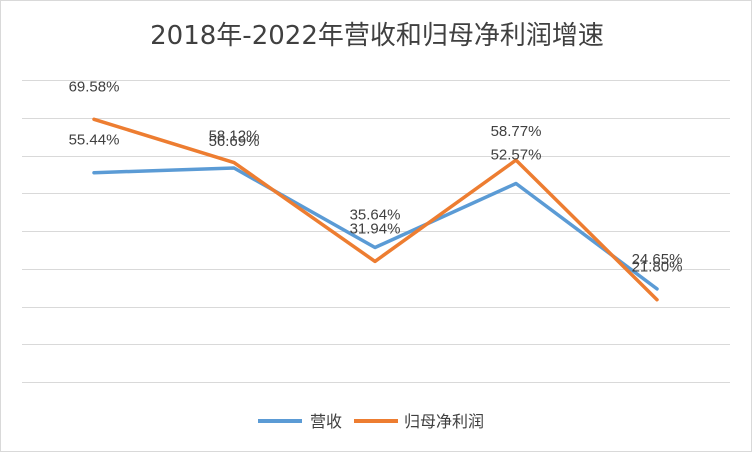 The image size is (752, 452). Describe the element at coordinates (375, 214) in the screenshot. I see `revenue-data-label: 35.64%` at that location.